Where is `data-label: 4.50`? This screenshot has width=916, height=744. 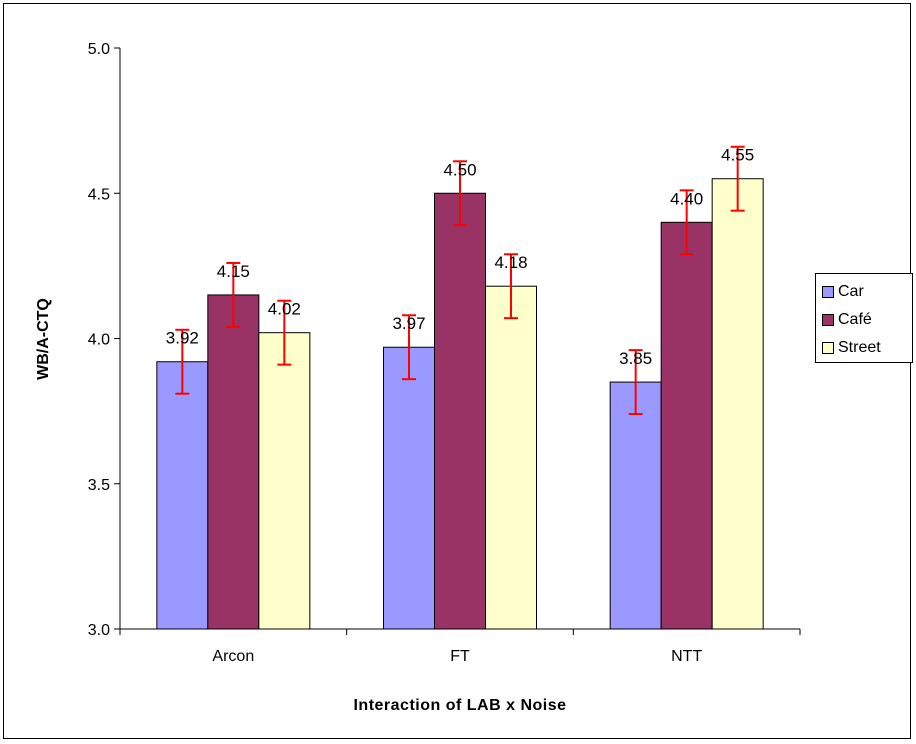
data-label: 4.50 is located at coordinates (459, 169).